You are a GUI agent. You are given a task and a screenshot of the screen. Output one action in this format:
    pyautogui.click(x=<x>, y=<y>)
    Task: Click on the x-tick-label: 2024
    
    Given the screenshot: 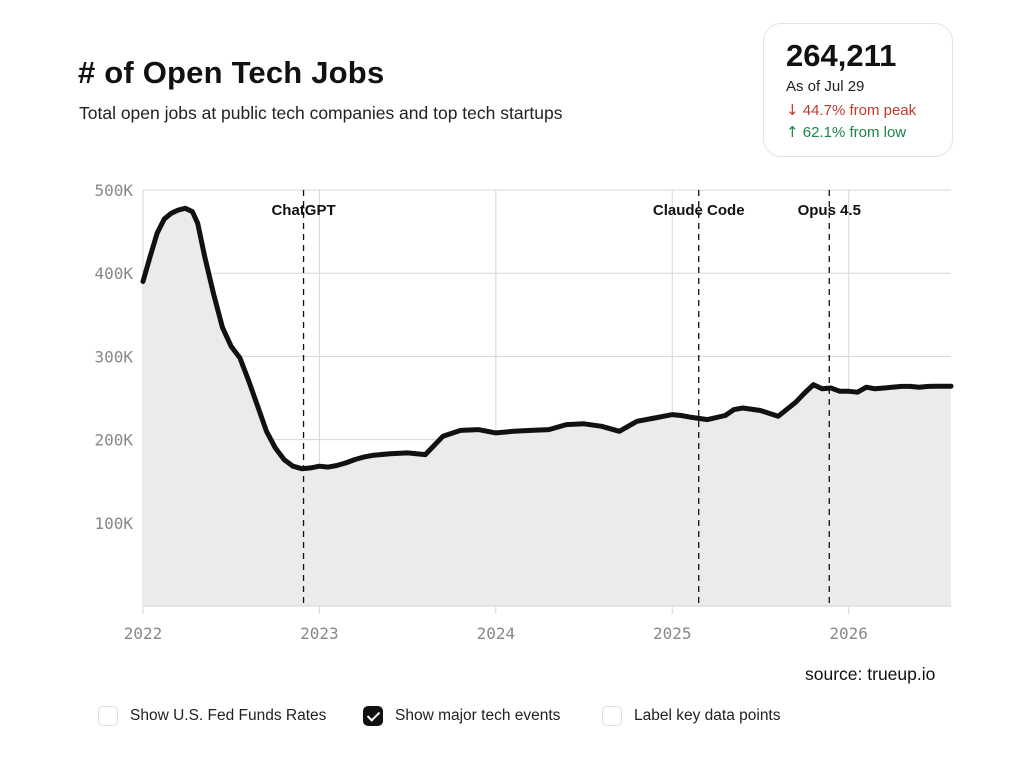 What is the action you would take?
    pyautogui.click(x=496, y=633)
    